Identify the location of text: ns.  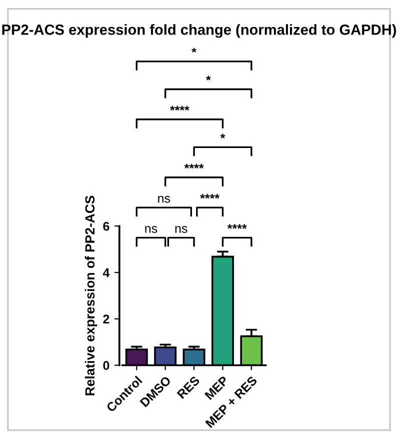
(164, 199).